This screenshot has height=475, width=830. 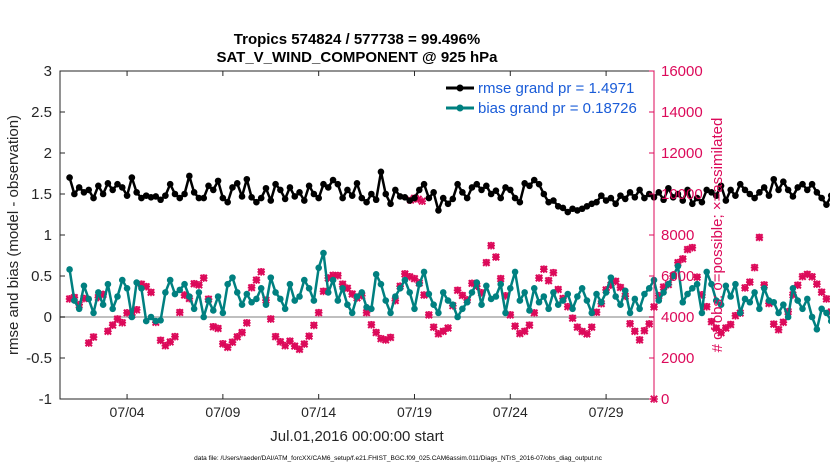 What do you see at coordinates (357, 57) in the screenshot?
I see `chart-subtitle: SAT_V_WIND_COMPONENT @ 925 hPa` at bounding box center [357, 57].